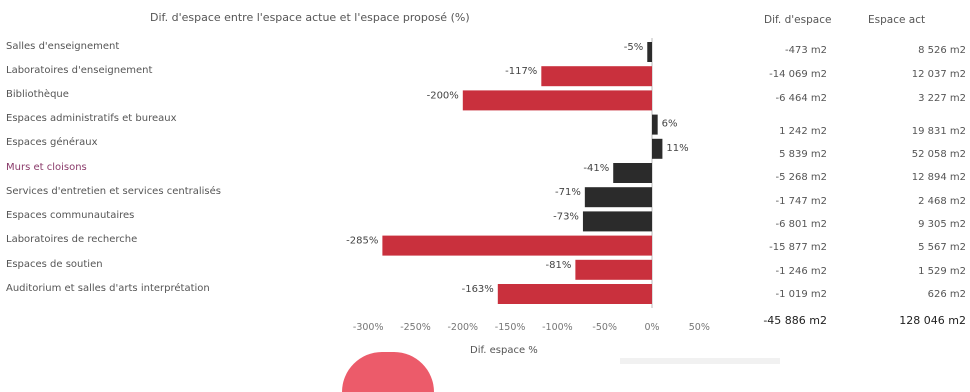  What do you see at coordinates (91, 118) in the screenshot?
I see `category-label: Espaces administratifs et bureaux` at bounding box center [91, 118].